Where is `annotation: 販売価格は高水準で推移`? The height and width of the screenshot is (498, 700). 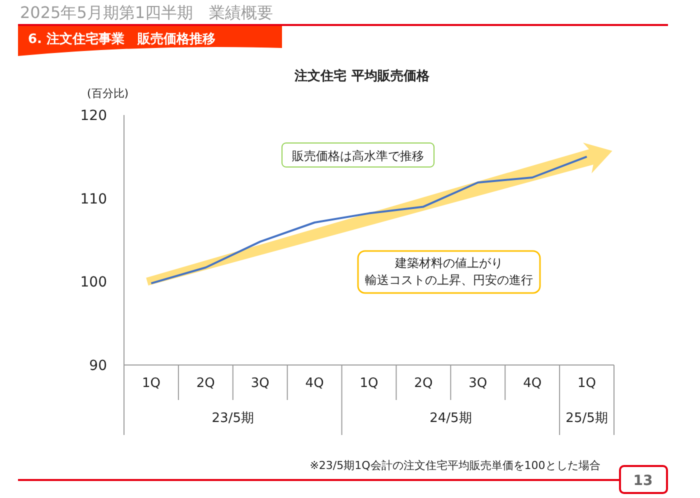
annotation: 販売価格は高水準で推移 is located at coordinates (358, 156).